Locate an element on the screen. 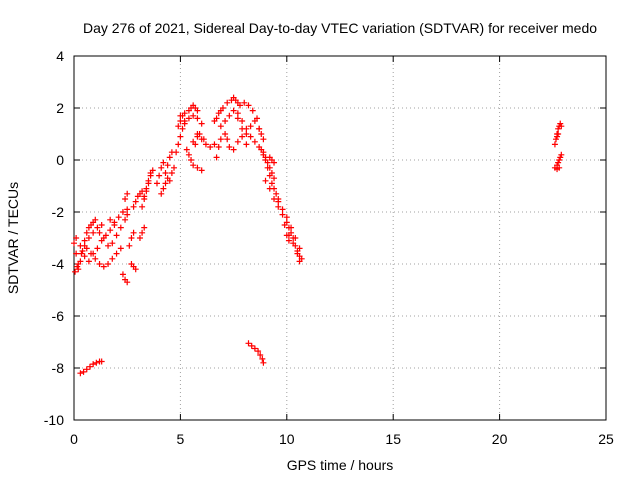  x-axis-label: GPS time / hours is located at coordinates (340, 465).